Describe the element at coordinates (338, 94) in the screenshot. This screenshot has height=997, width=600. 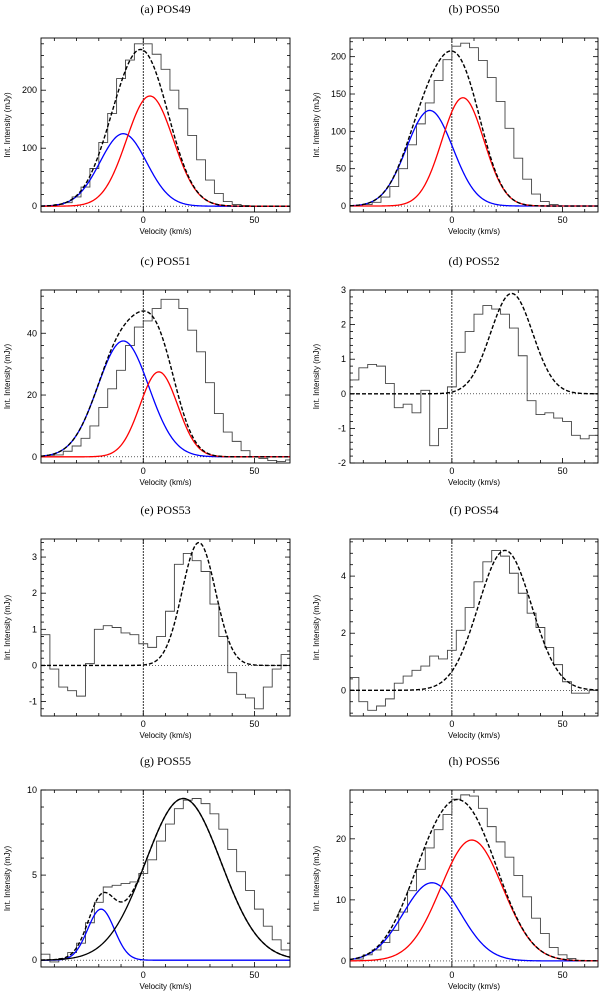
I see `y-tick-label: 150` at that location.